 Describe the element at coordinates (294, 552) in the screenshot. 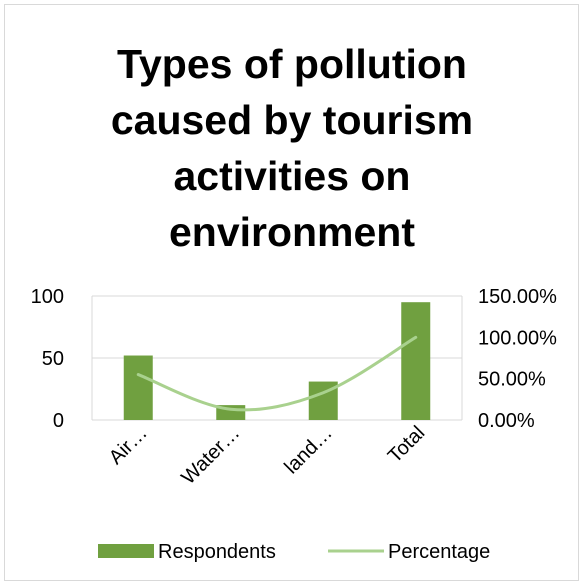

I see `legend: Respondents Percentage` at that location.